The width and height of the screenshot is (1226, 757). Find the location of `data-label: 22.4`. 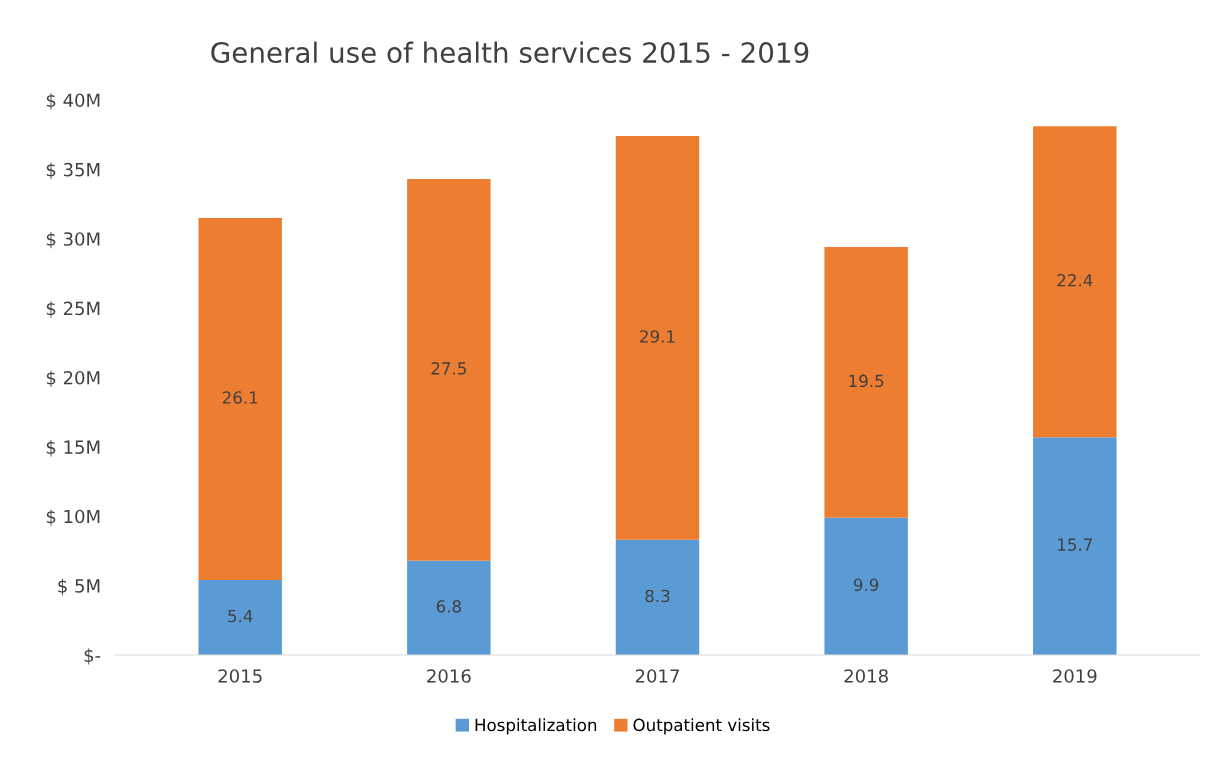

data-label: 22.4 is located at coordinates (1075, 280).